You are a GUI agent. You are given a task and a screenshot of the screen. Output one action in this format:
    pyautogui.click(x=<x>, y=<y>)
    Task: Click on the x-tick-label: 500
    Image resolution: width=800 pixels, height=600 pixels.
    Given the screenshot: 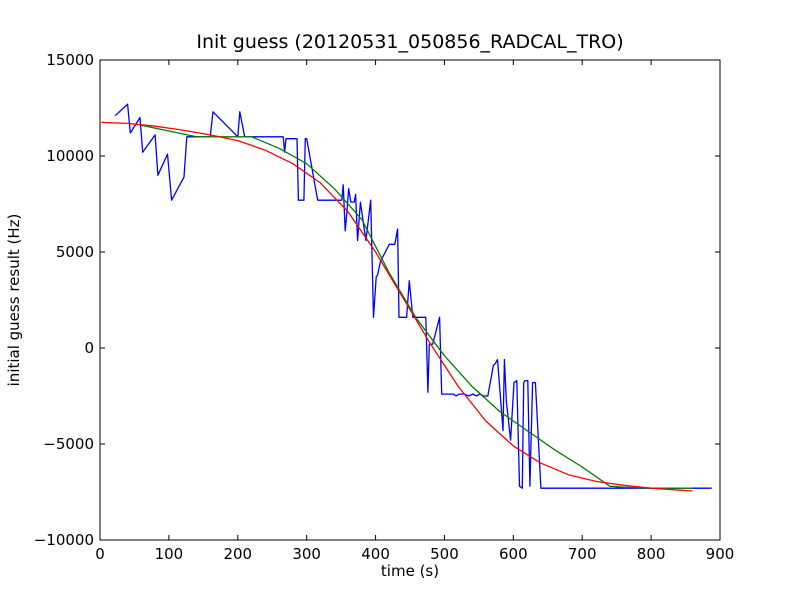 What is the action you would take?
    pyautogui.click(x=444, y=554)
    